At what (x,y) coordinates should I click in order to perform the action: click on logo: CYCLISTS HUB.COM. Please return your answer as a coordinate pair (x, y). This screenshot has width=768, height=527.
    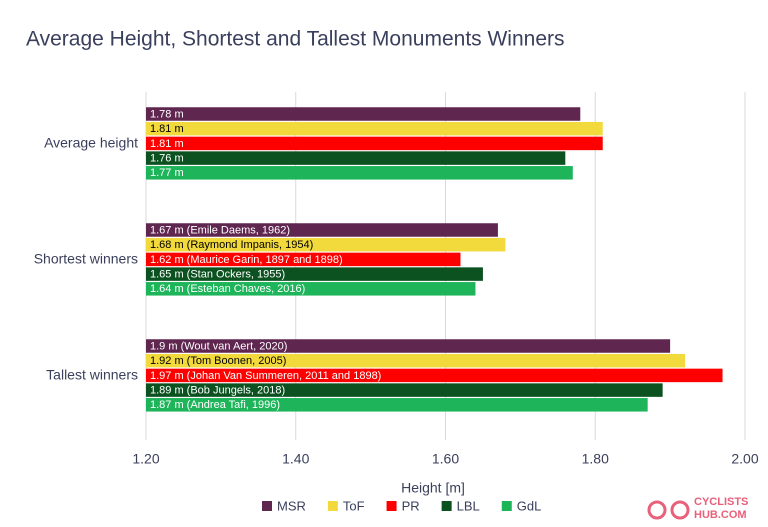
    Looking at the image, I should click on (697, 508).